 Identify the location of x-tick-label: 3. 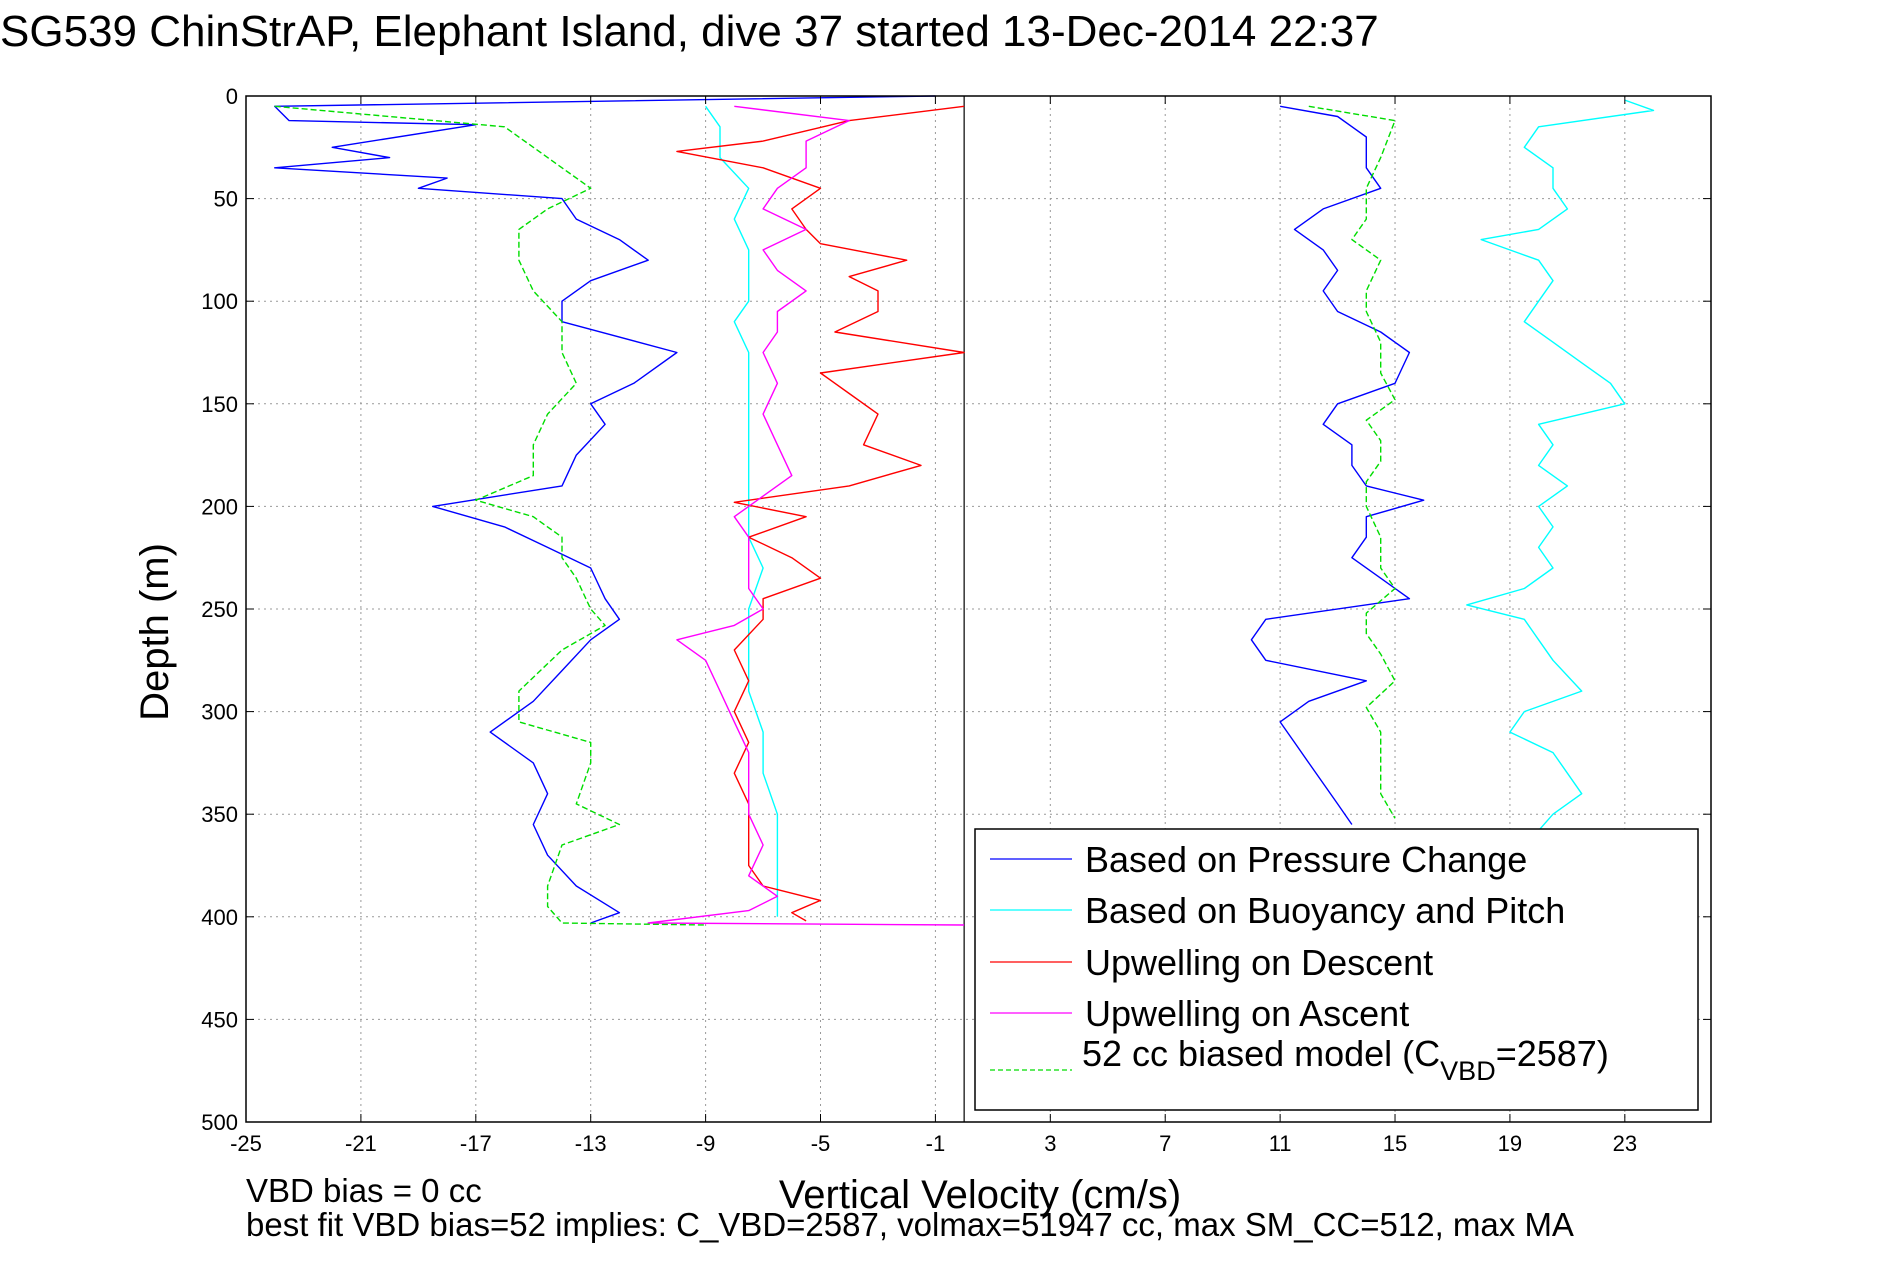
(1050, 1143).